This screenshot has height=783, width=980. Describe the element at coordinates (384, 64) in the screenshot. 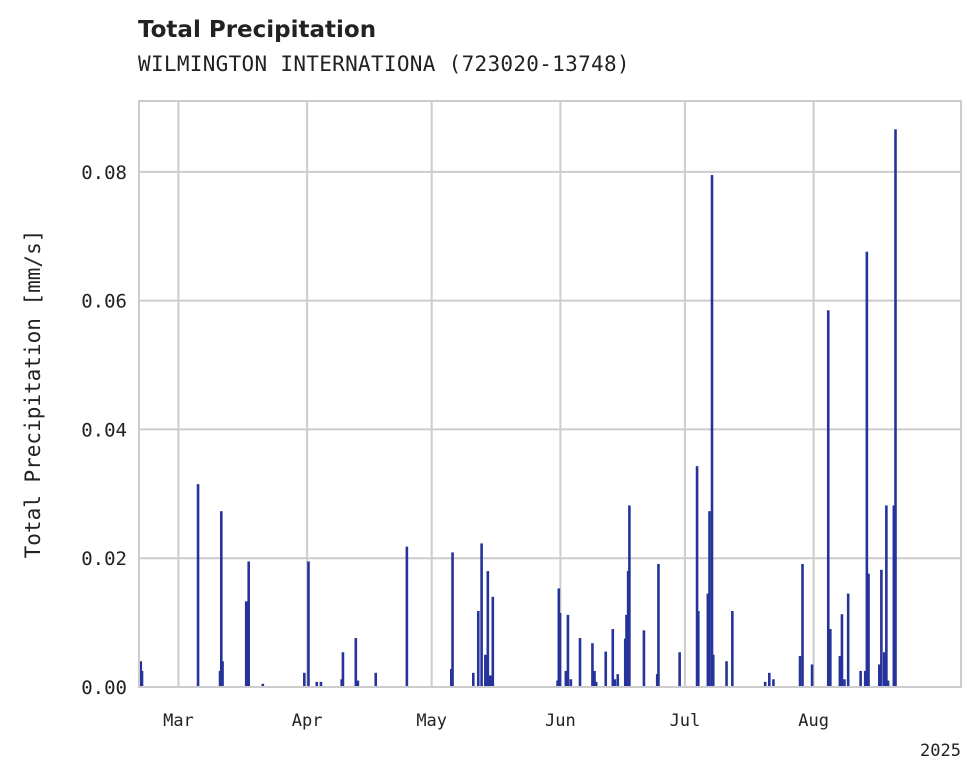

I see `chart-subtitle: WILMINGTON INTERNATIONA (723020-13748)` at that location.